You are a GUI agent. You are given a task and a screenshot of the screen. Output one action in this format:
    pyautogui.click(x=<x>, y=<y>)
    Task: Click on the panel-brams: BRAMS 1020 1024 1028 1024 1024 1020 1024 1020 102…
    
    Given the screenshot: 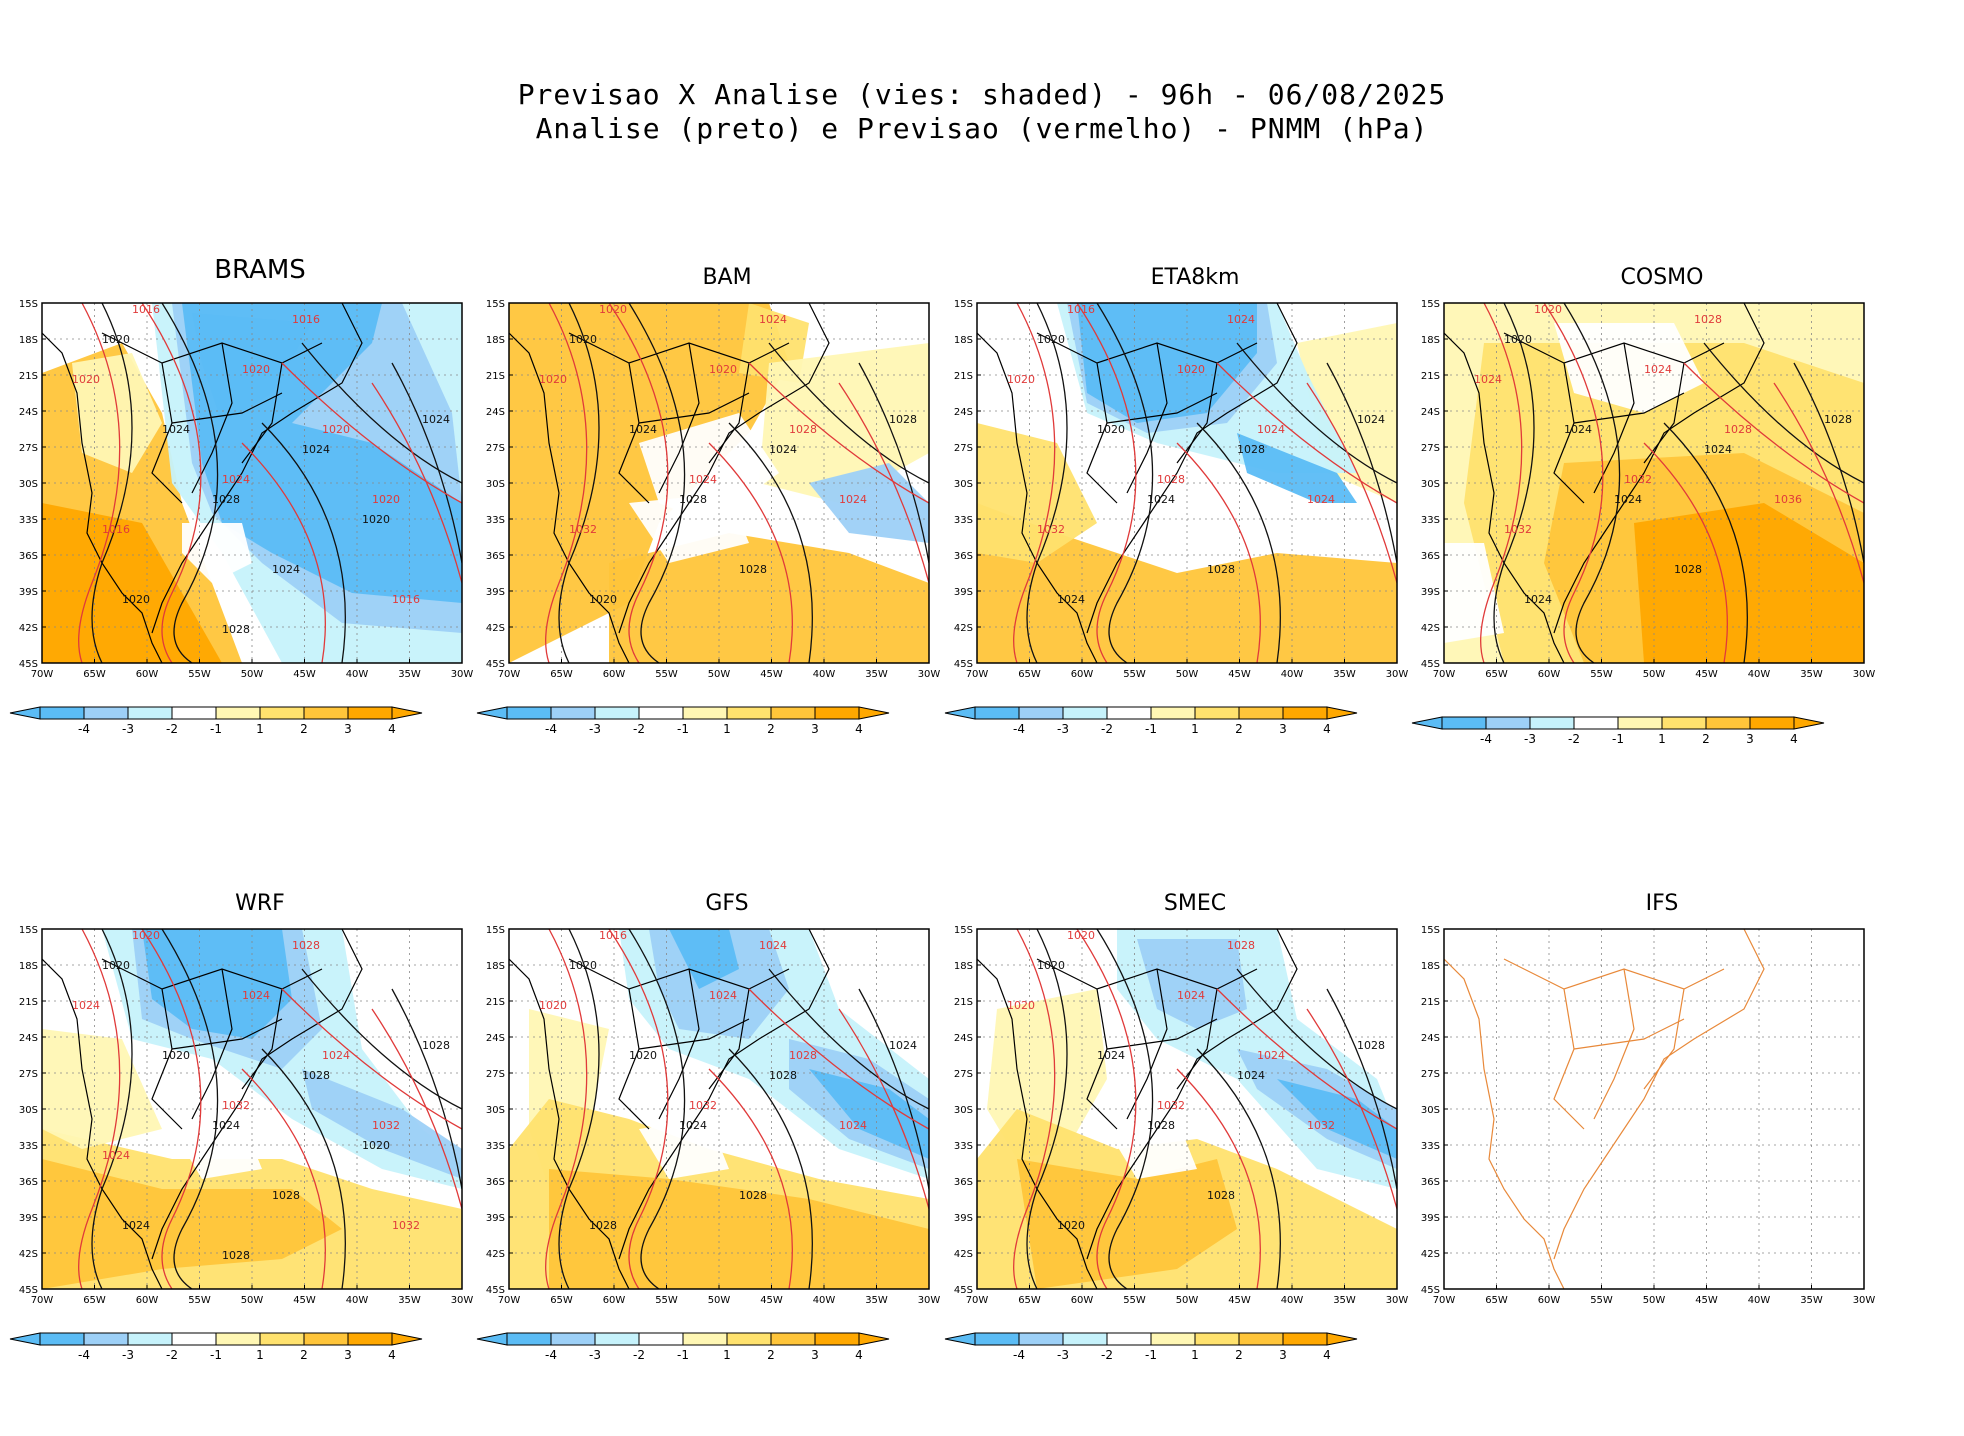 What is the action you would take?
    pyautogui.click(x=240, y=515)
    